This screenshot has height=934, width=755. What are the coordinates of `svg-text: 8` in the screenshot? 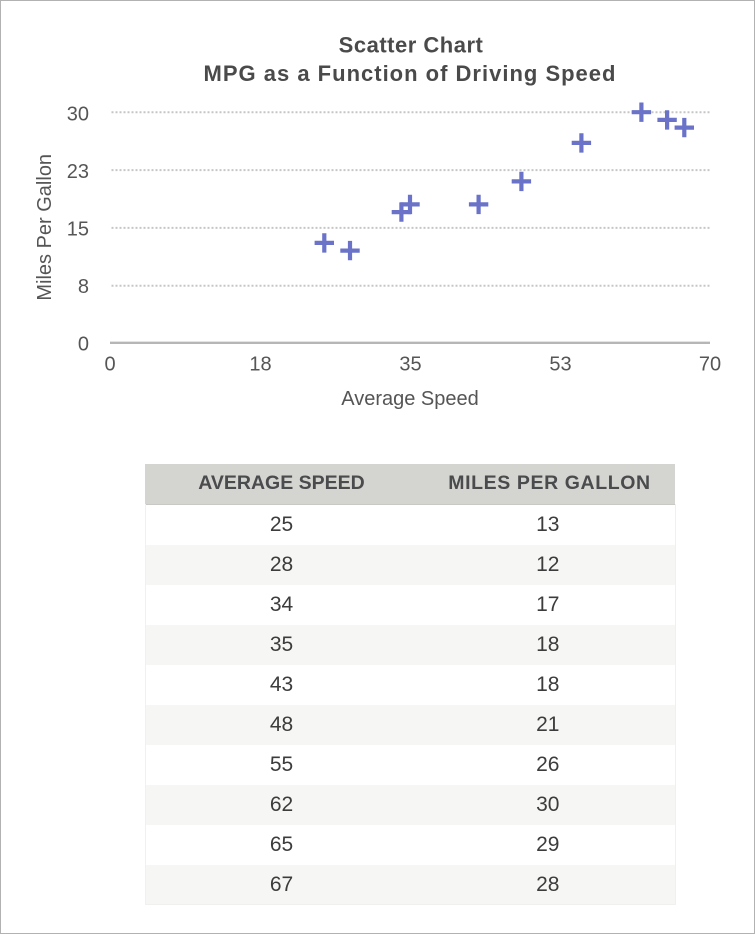 It's located at (82, 287).